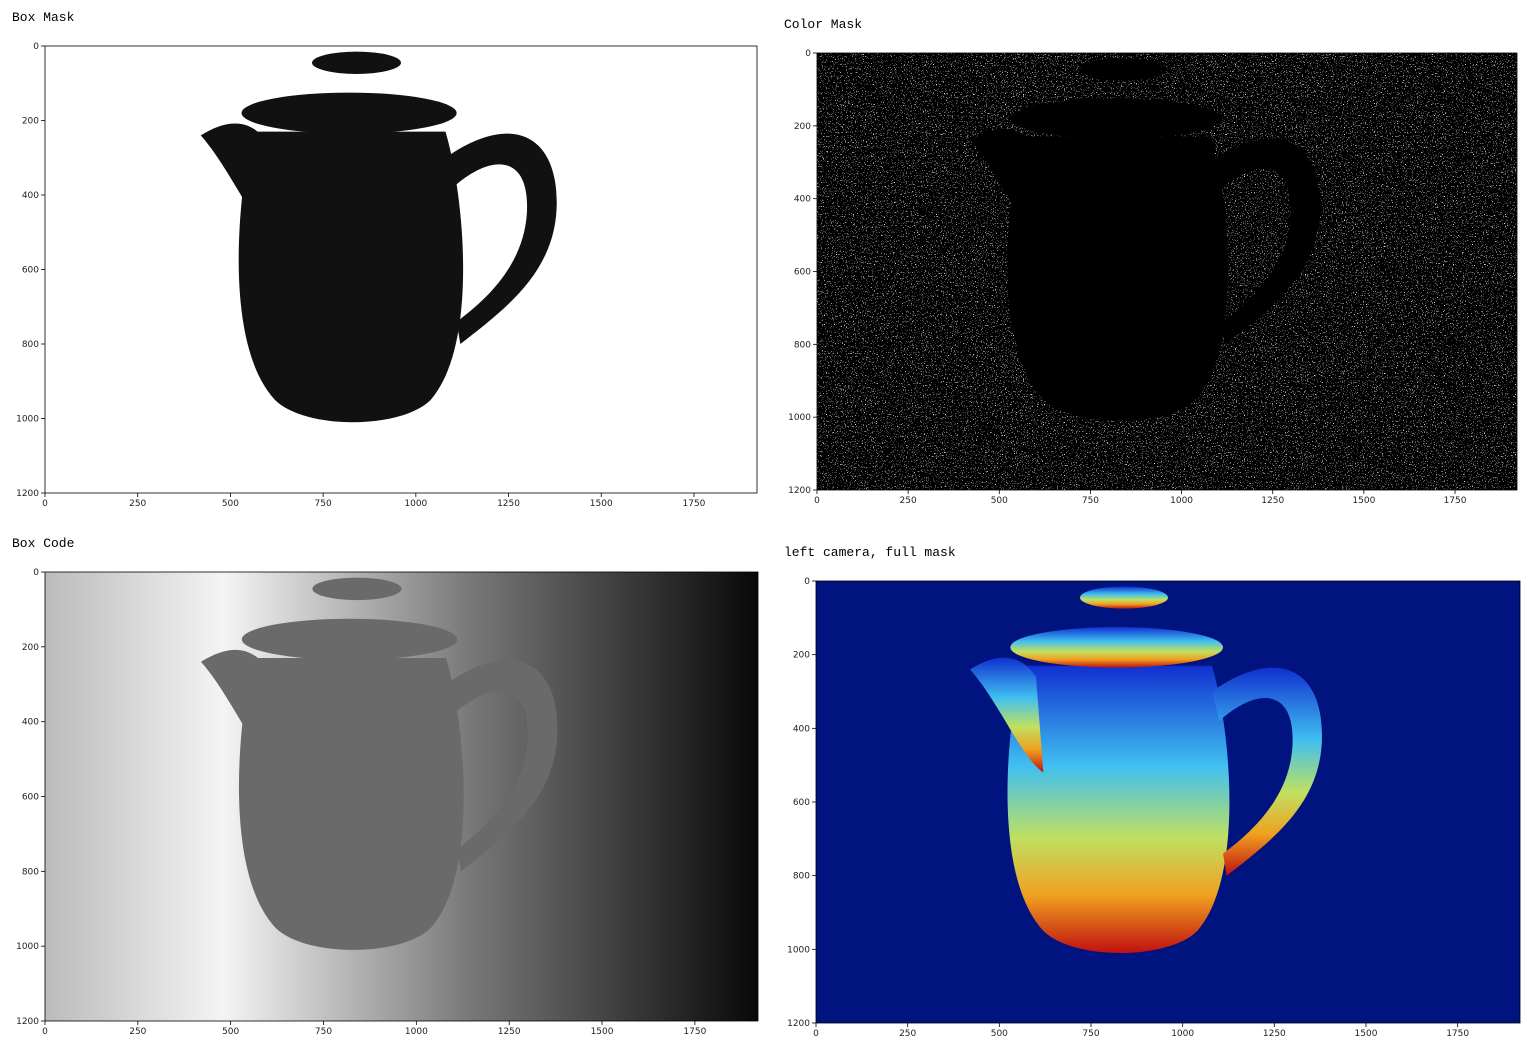  Describe the element at coordinates (870, 552) in the screenshot. I see `panel-title: left camera, full mask` at that location.